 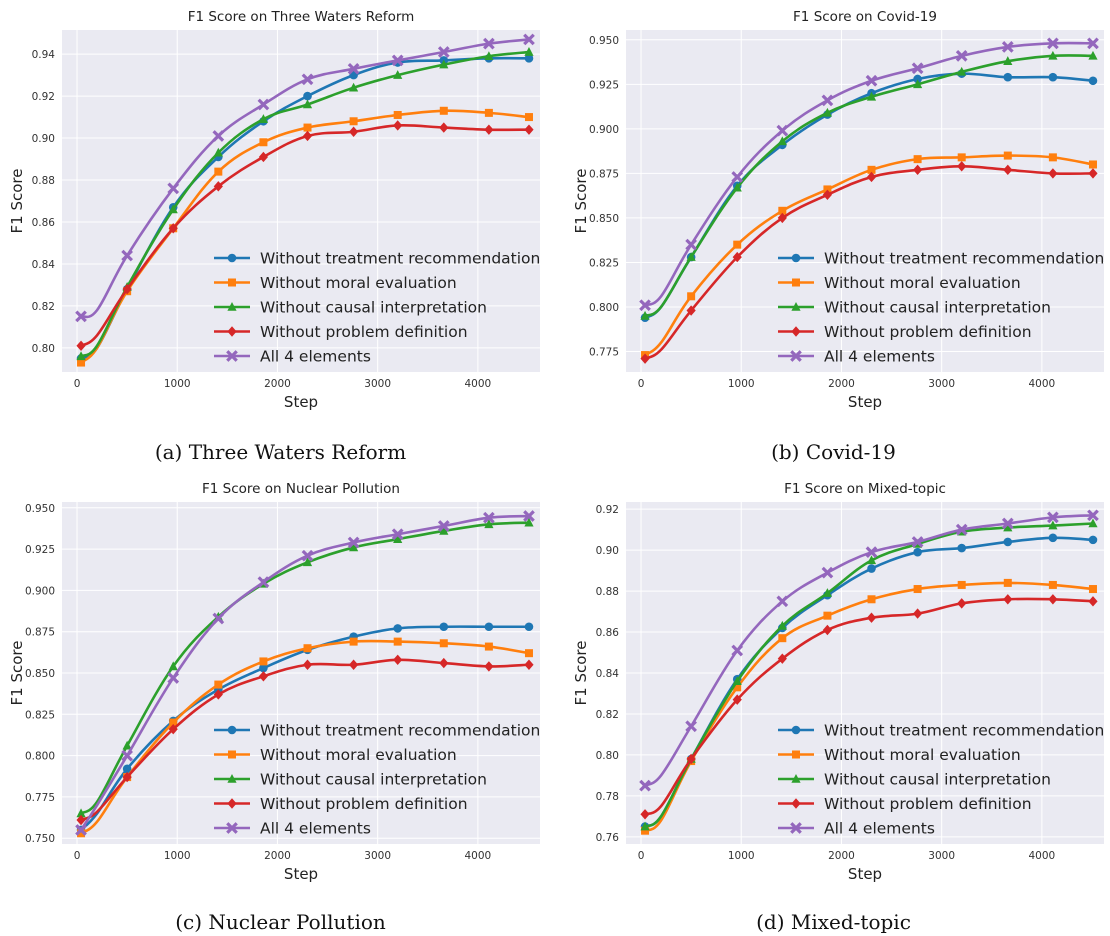 I want to click on y-tick-label: 0.875, so click(x=604, y=174).